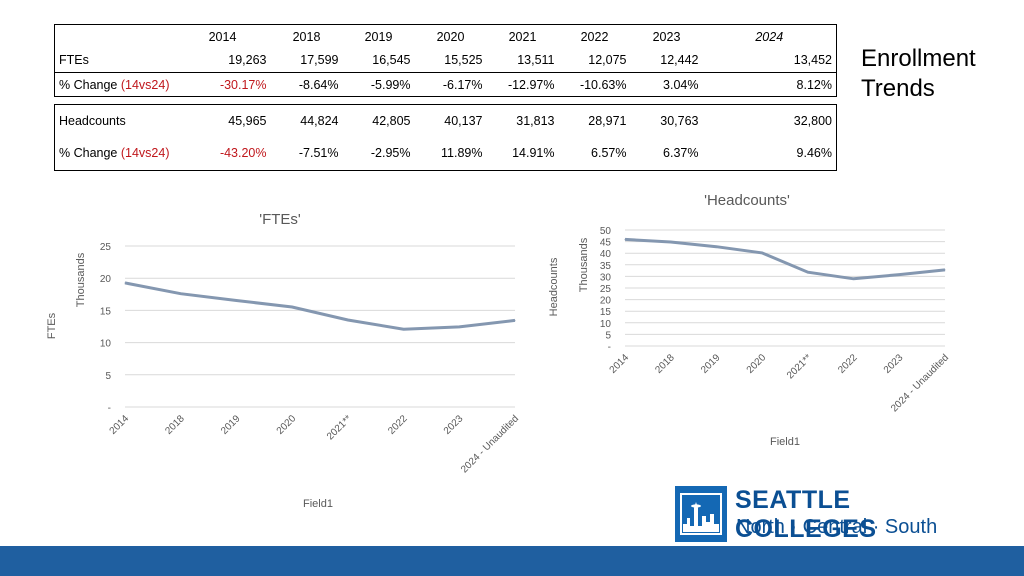 The height and width of the screenshot is (576, 1024). Describe the element at coordinates (837, 527) in the screenshot. I see `logo-subtitle: North · Central · South` at that location.